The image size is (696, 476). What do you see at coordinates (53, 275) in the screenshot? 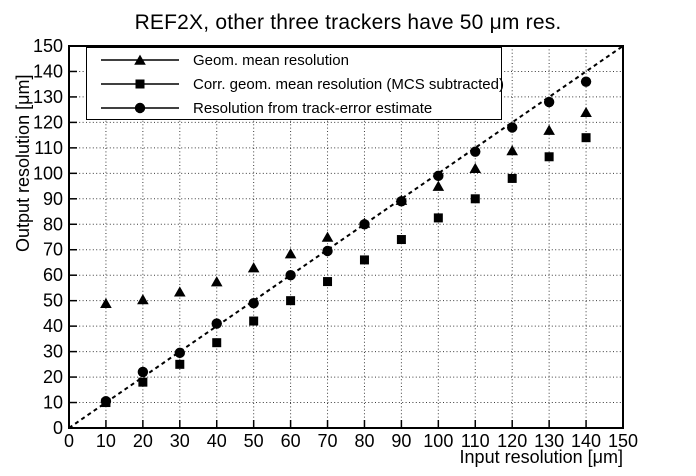
I see `y-tick-label: 60` at bounding box center [53, 275].